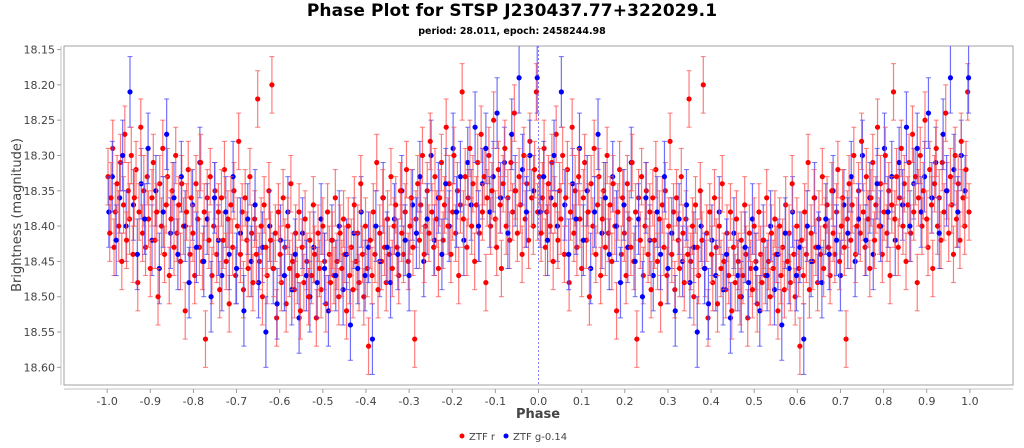 This screenshot has height=448, width=1024. I want to click on y-tick-label: 18.55, so click(40, 332).